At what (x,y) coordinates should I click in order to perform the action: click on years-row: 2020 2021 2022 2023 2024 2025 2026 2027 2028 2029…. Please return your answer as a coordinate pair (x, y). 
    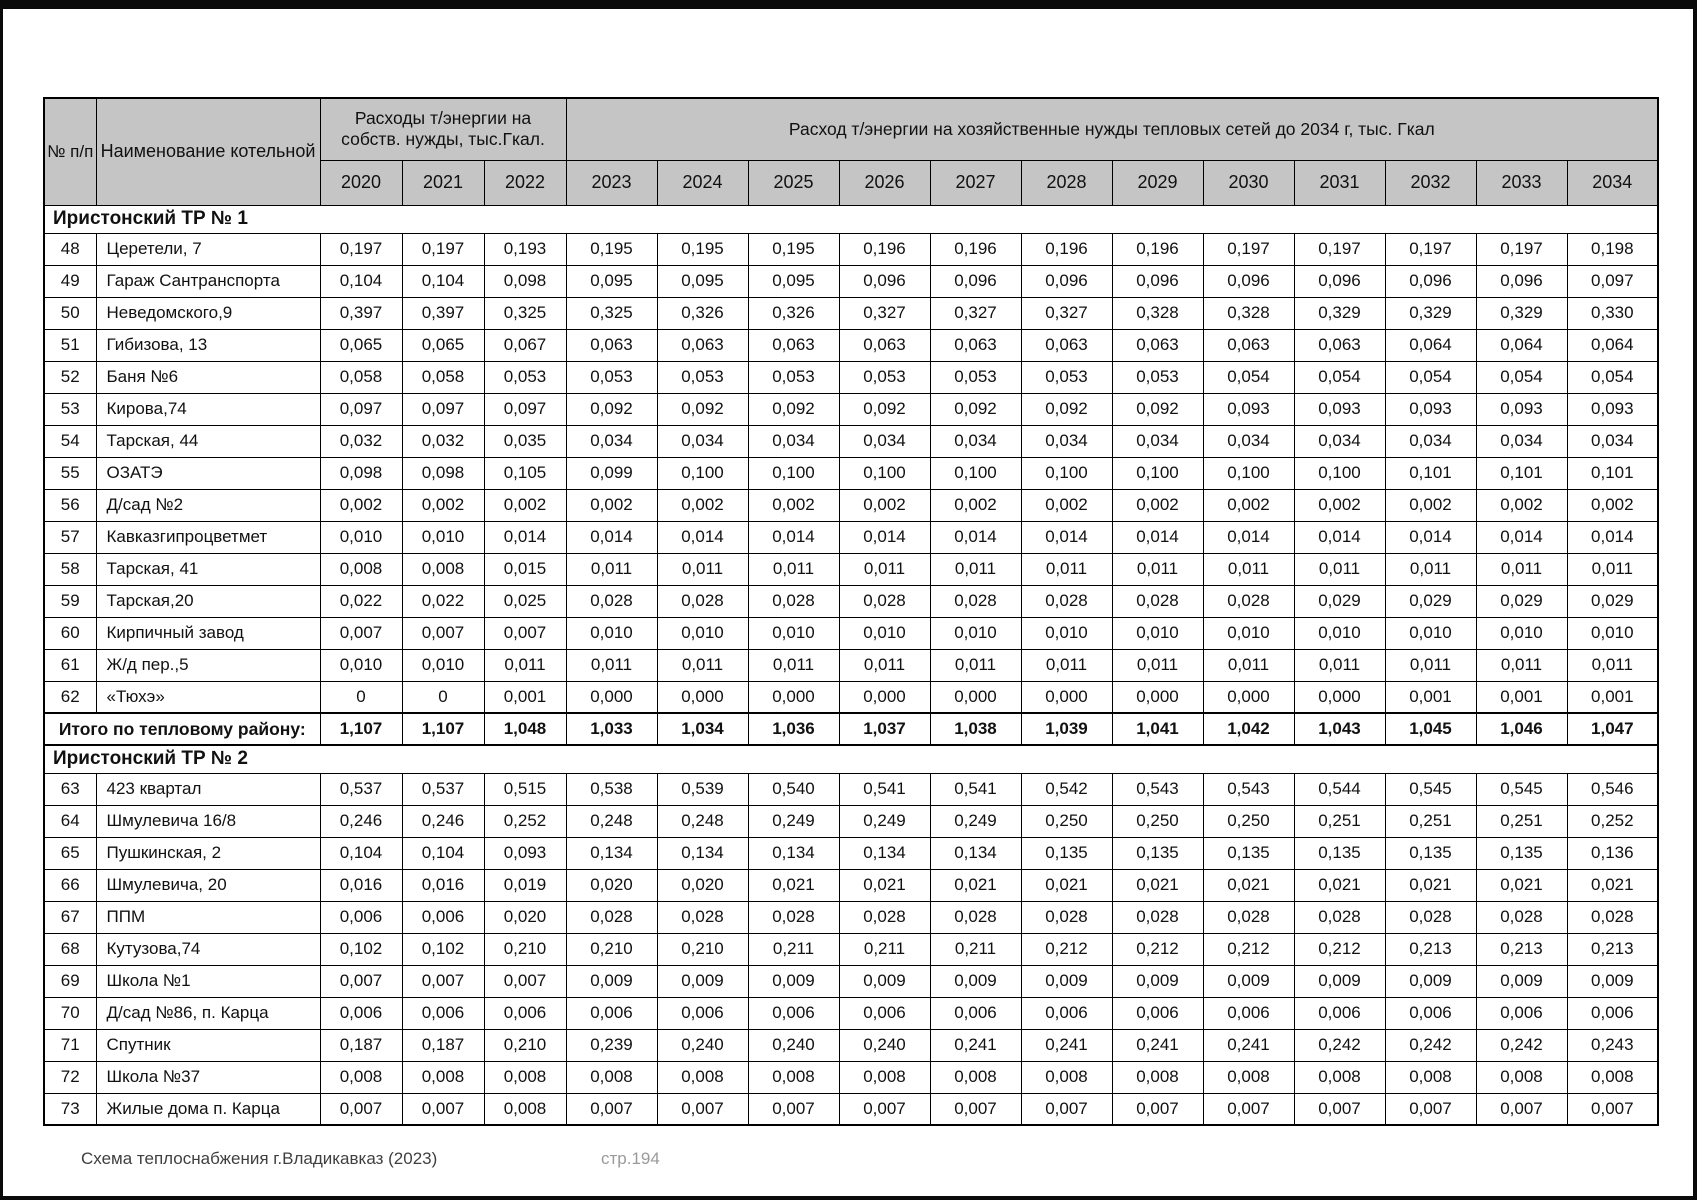
    Looking at the image, I should click on (851, 182).